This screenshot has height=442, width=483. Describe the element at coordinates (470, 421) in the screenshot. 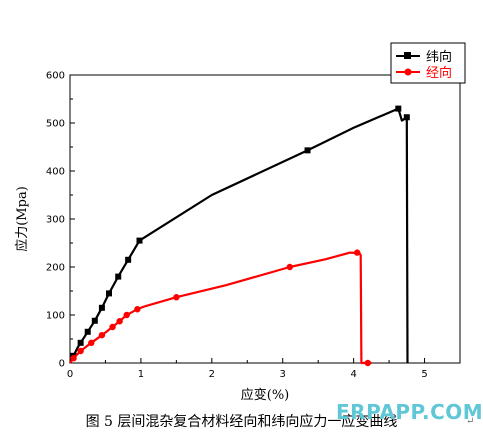

I see `paragraph-mark: ↵` at that location.